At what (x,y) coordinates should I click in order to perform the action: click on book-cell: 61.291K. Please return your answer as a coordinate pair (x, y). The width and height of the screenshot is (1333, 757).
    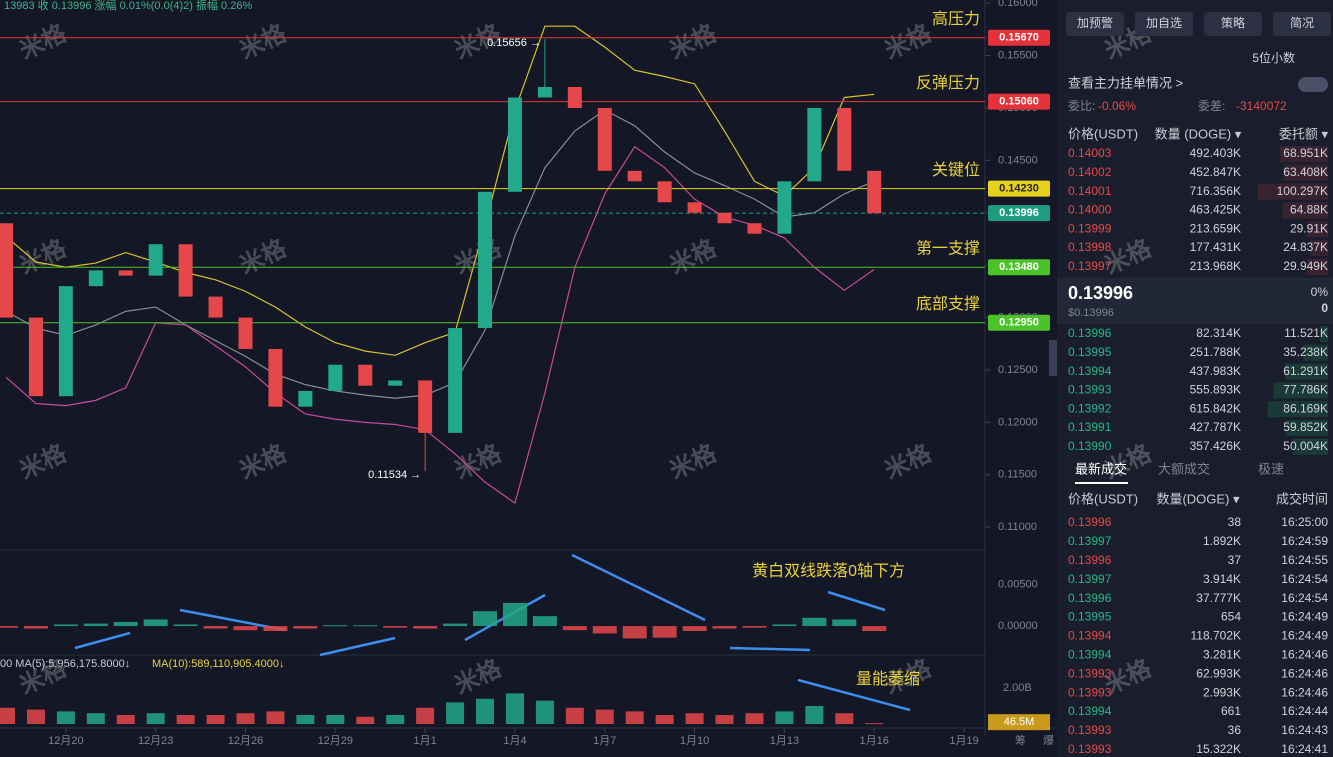
    Looking at the image, I should click on (1305, 371).